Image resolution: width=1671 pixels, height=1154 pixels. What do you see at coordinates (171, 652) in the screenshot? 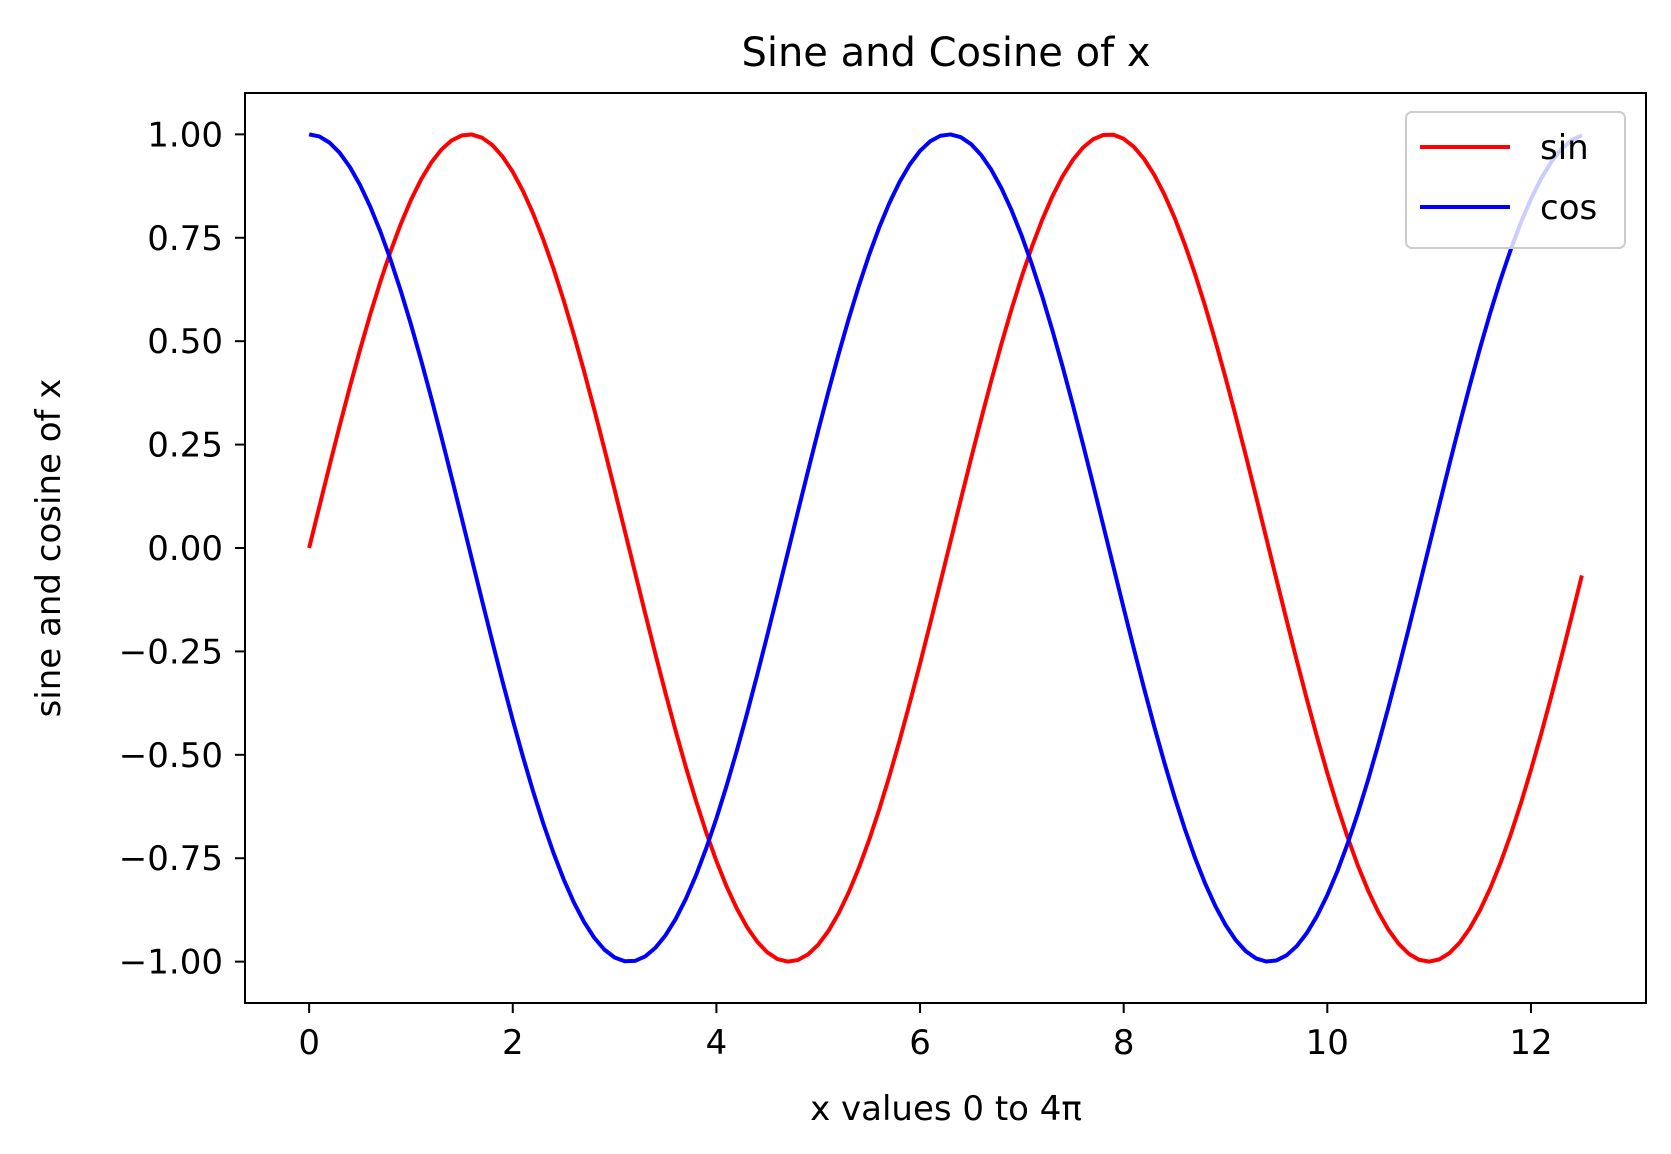
I see `y-tick-label: −0.25` at bounding box center [171, 652].